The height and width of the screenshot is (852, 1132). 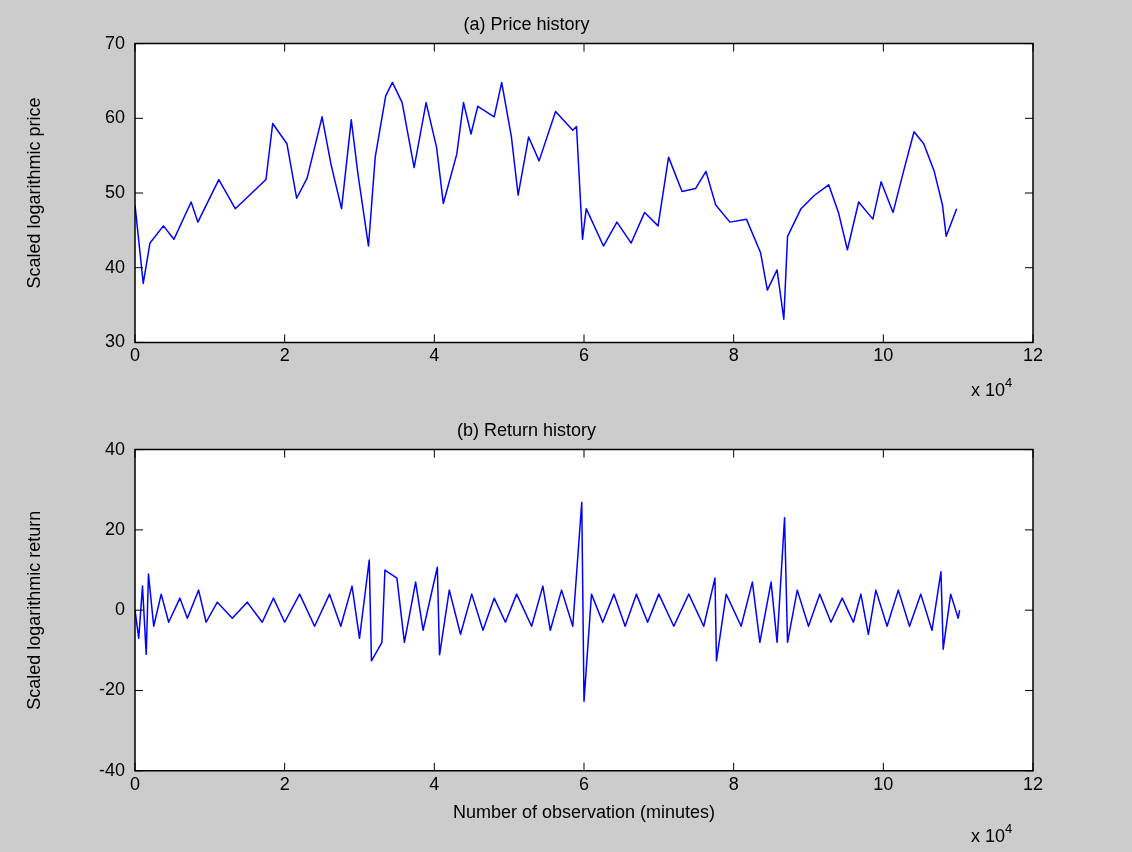 What do you see at coordinates (114, 117) in the screenshot?
I see `y-tick-label: 60` at bounding box center [114, 117].